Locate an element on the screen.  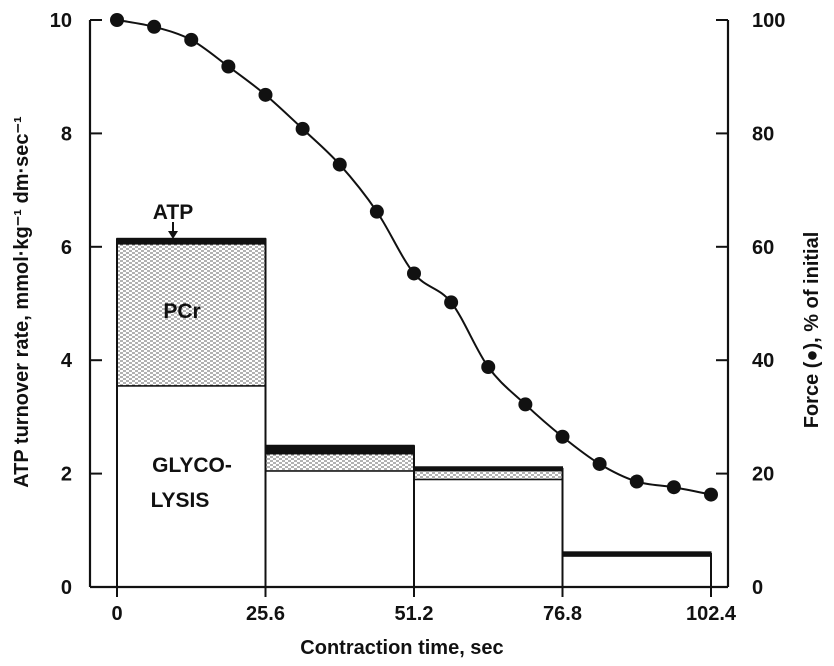
y-tick-label-5: 10 is located at coordinates (61, 21).